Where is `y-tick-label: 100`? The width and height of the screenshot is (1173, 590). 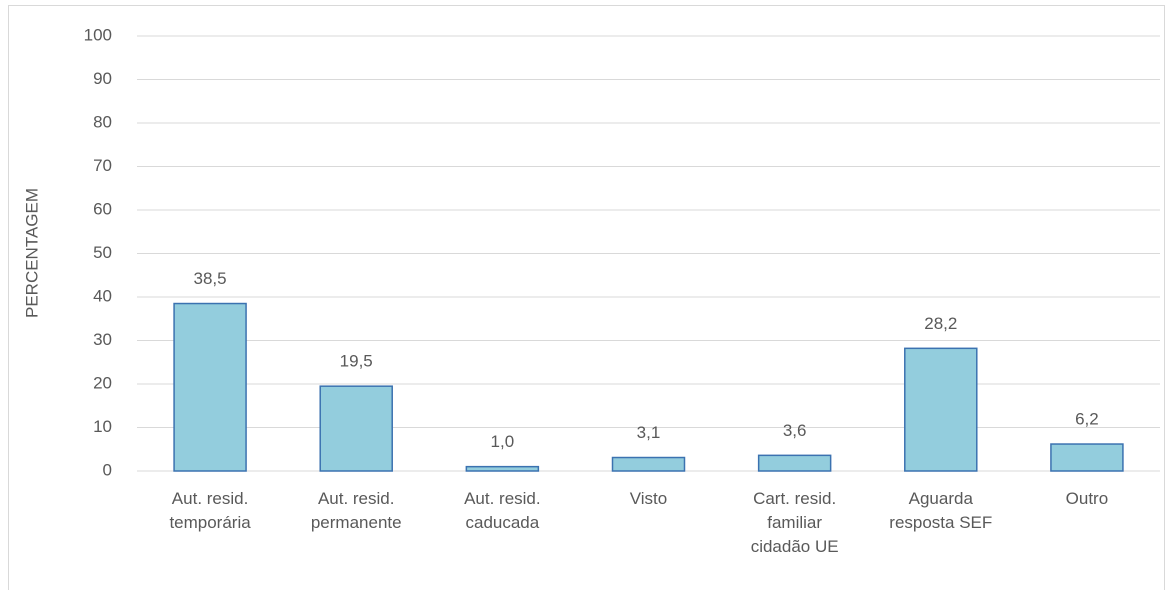 y-tick-label: 100 is located at coordinates (98, 34).